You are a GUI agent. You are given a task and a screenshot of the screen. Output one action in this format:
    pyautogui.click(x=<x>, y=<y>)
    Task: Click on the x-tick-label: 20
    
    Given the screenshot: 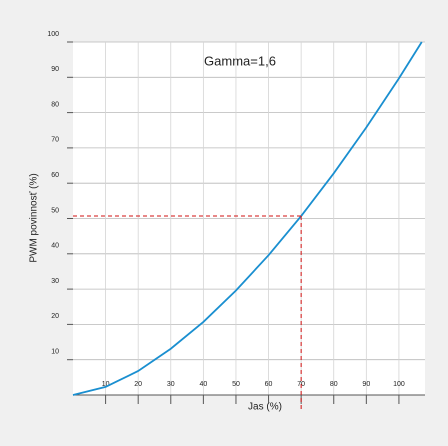 What is the action you would take?
    pyautogui.click(x=138, y=384)
    